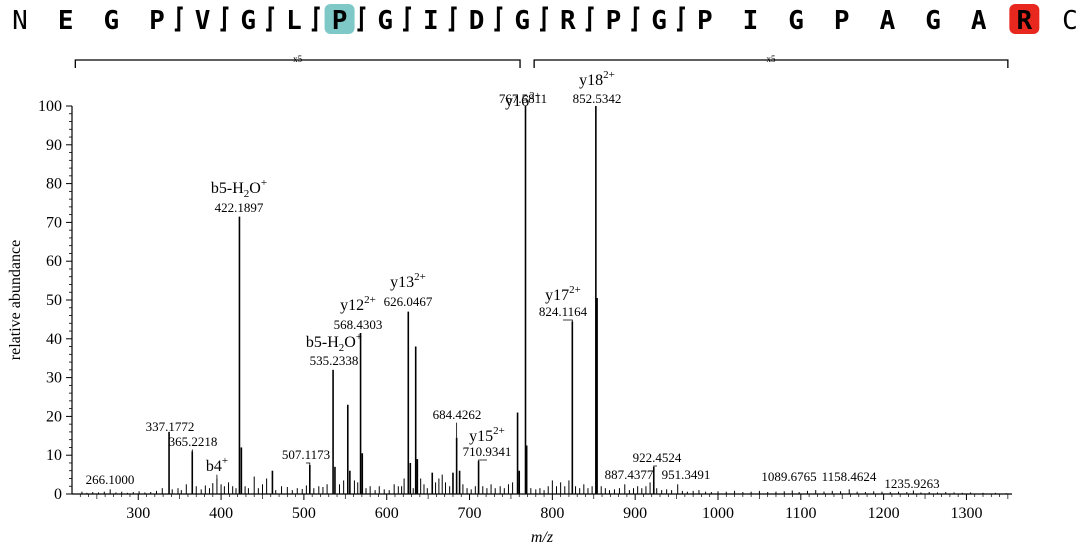  Describe the element at coordinates (979, 21) in the screenshot. I see `residue-a: A` at that location.